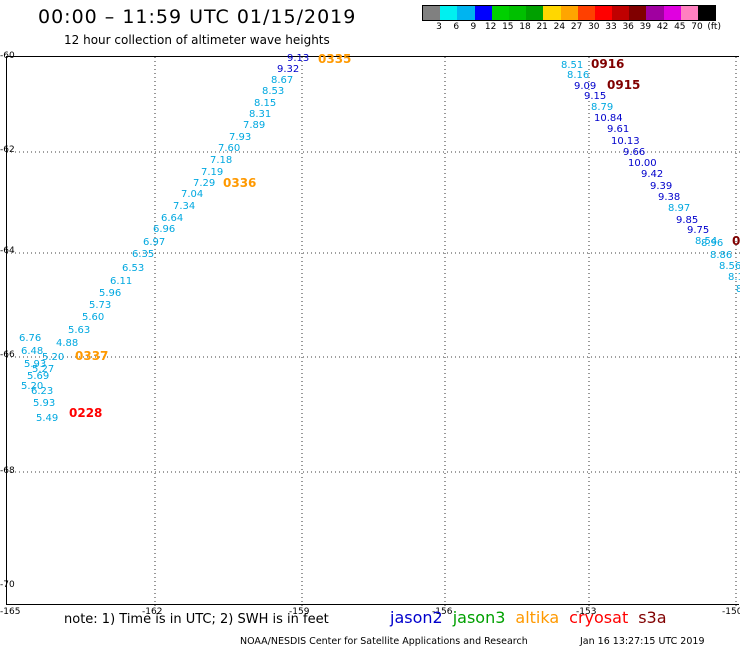  What do you see at coordinates (572, 65) in the screenshot?
I see `wave-height-point: 8.51` at bounding box center [572, 65].